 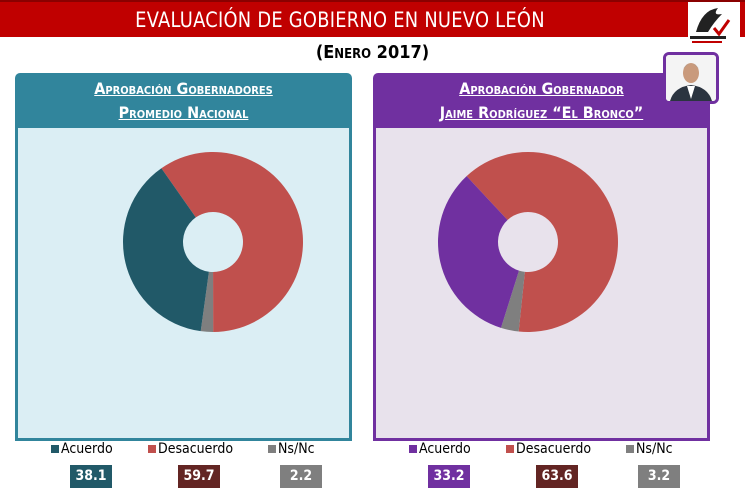 I want to click on header-bar: EVALUACIÓN DE GOBIERNO EN NUEVO LEÓN, so click(x=372, y=18).